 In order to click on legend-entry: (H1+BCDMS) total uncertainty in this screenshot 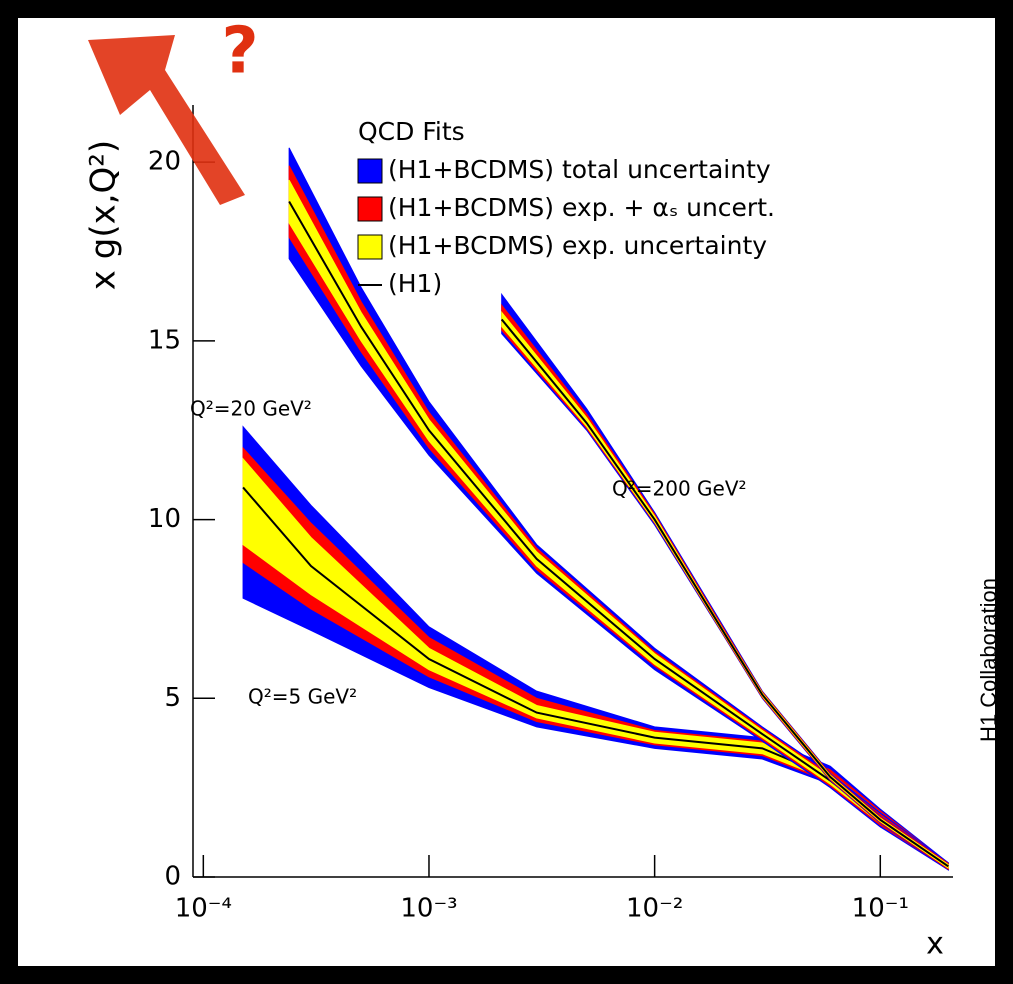, I will do `click(579, 169)`.